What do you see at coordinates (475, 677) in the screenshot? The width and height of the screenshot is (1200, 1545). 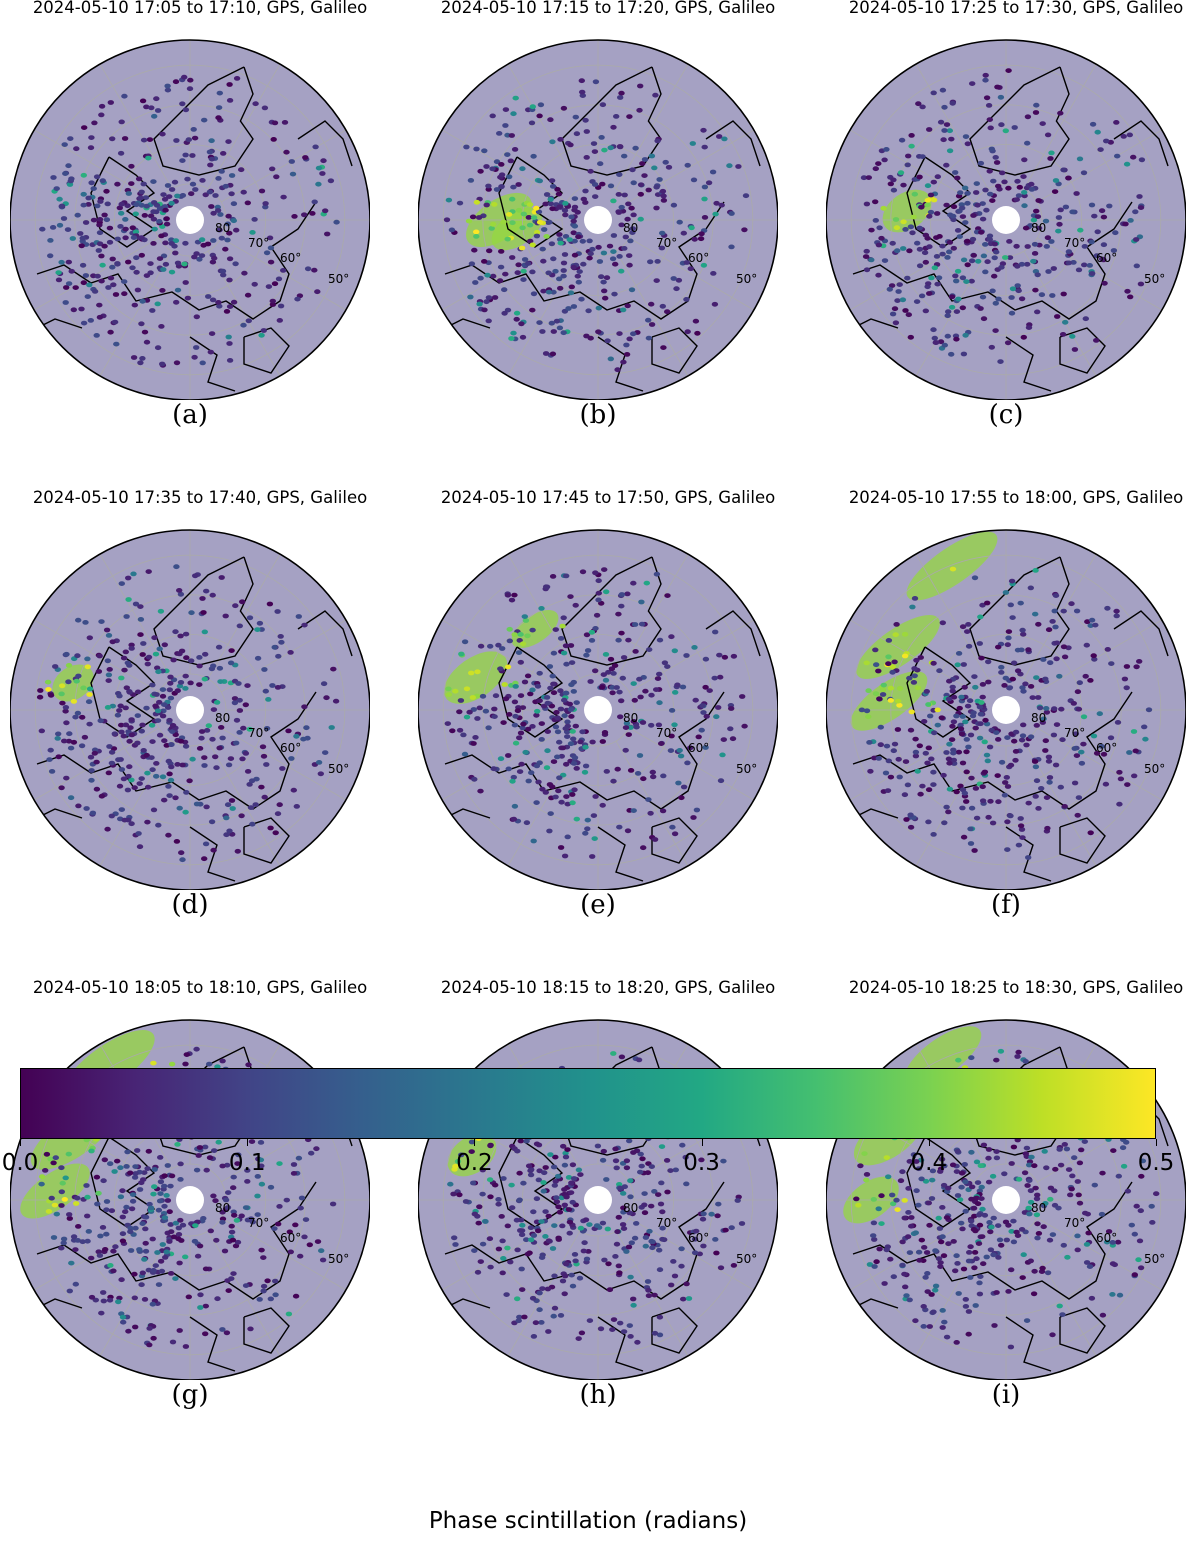 I see `high-scintillation-patch` at bounding box center [475, 677].